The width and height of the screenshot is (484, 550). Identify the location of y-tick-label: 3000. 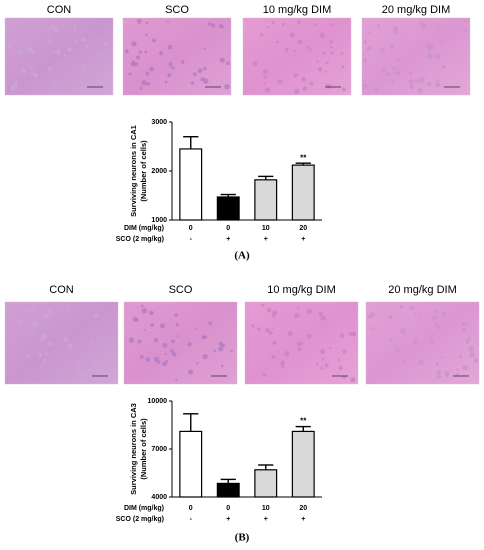
(159, 122).